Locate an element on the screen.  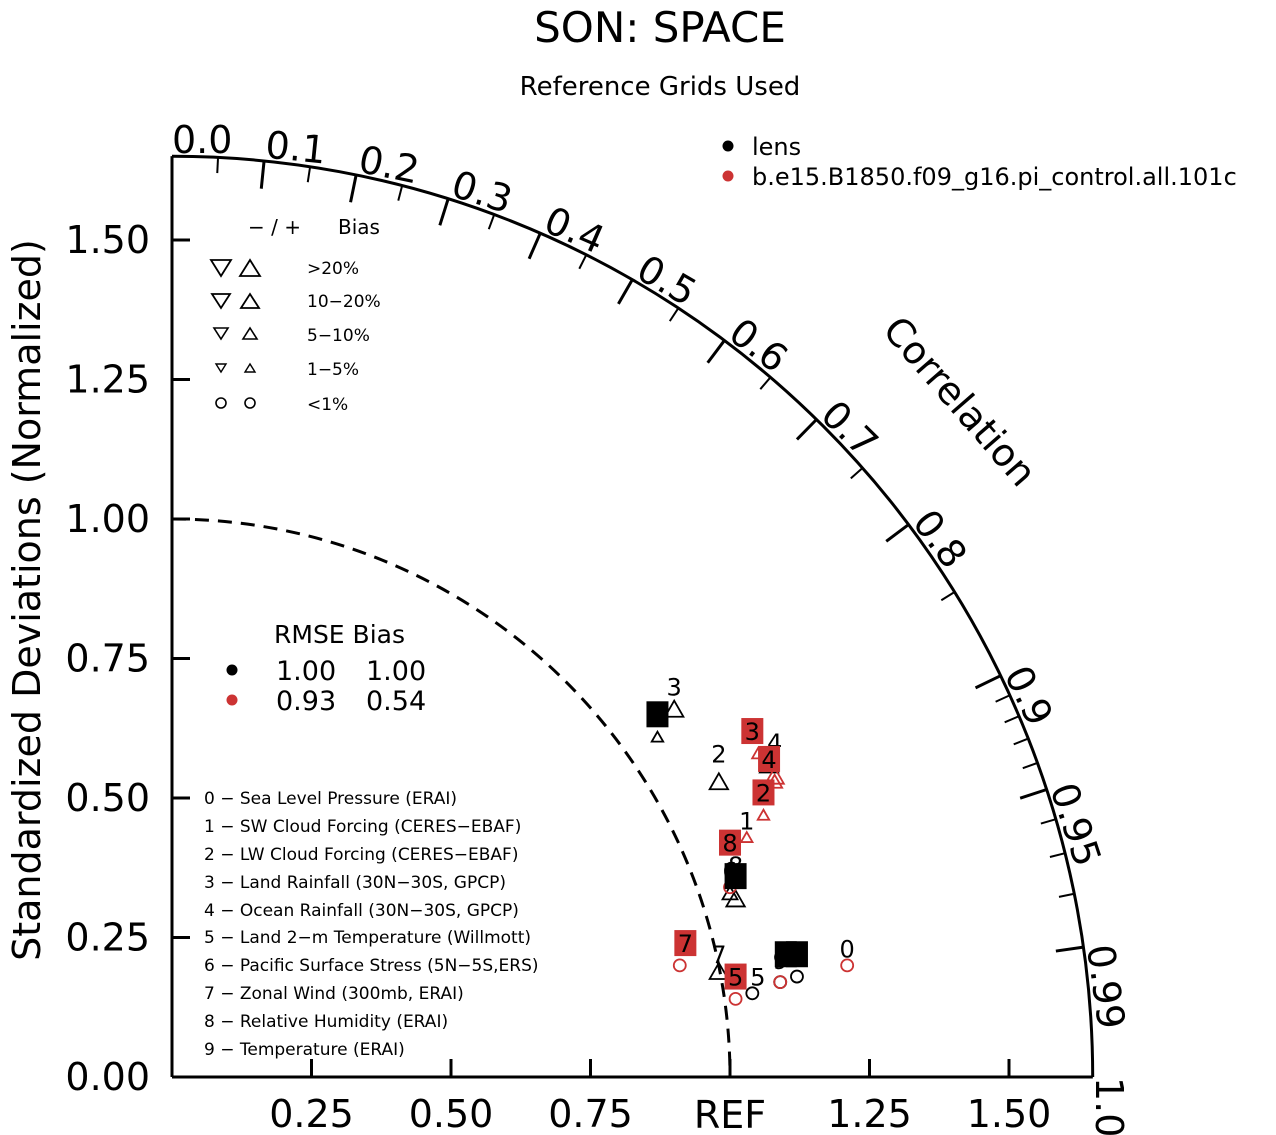
correlation-tick-label: 0.99 is located at coordinates (1105, 987).